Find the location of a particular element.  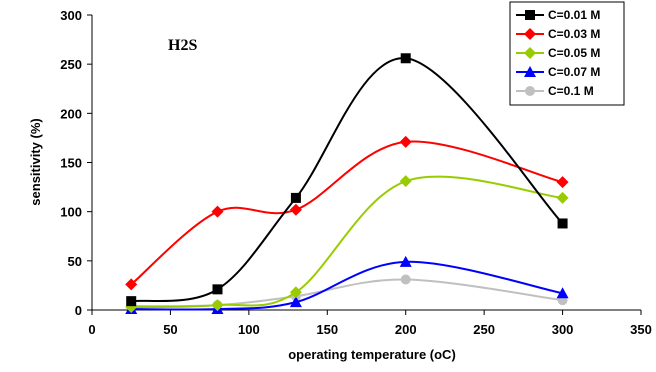

x-tick-label: 200 is located at coordinates (406, 329).